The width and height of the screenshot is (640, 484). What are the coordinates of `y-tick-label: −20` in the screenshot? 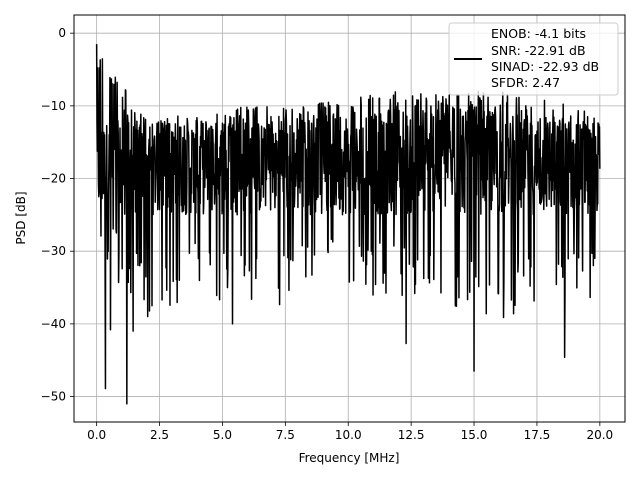 It's located at (53, 179).